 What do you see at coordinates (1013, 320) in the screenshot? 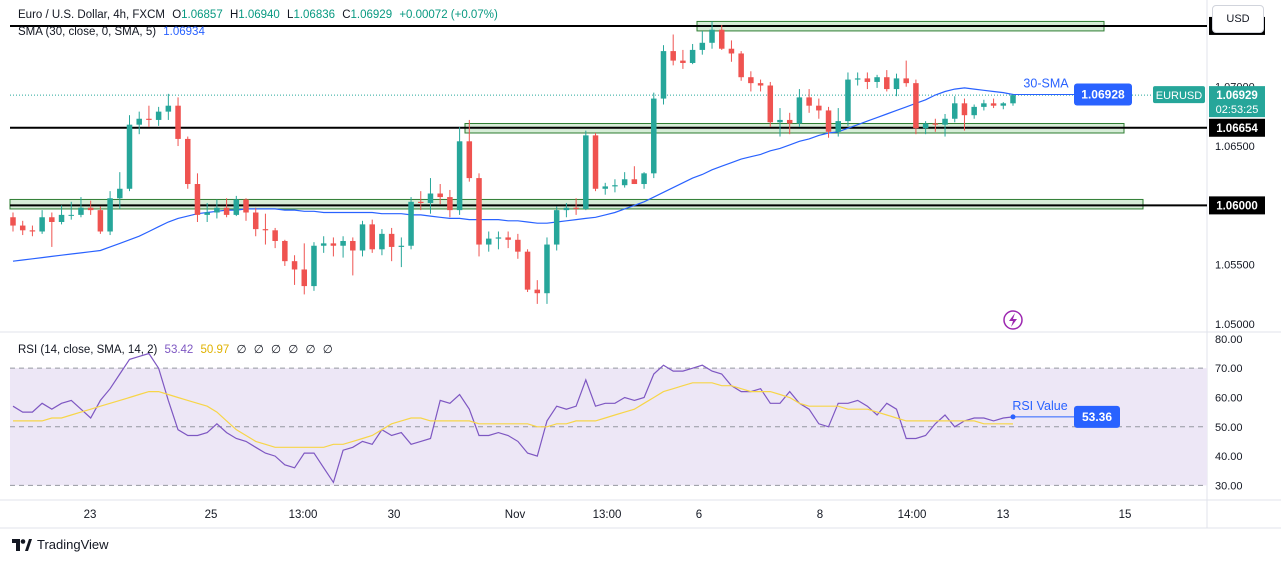
I see `lightning-icon-bolt` at bounding box center [1013, 320].